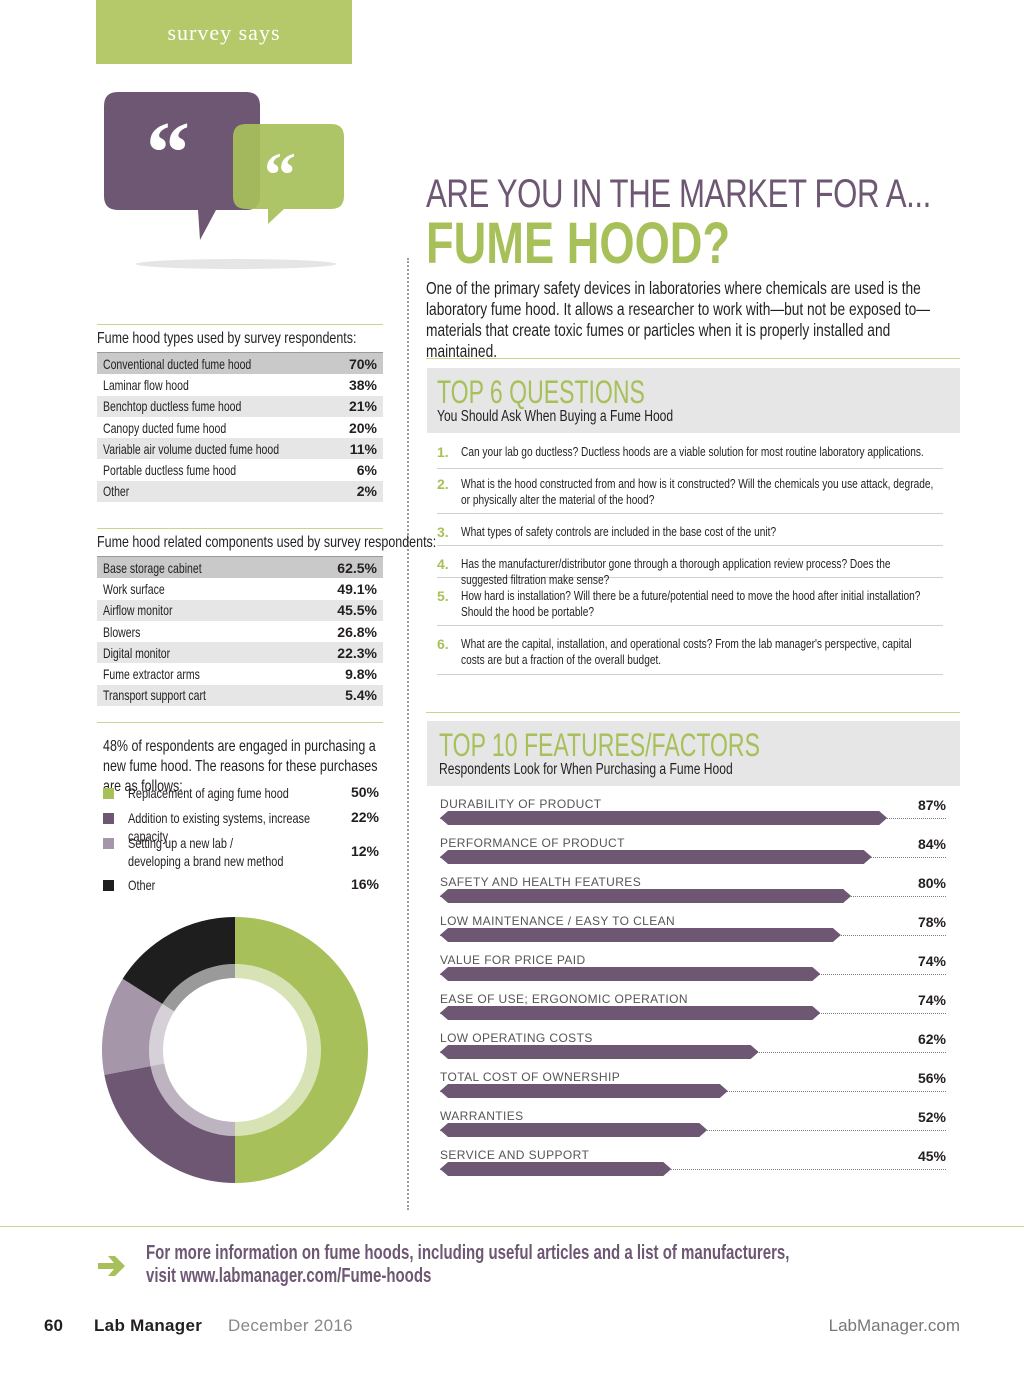 Image resolution: width=1024 pixels, height=1376 pixels. What do you see at coordinates (290, 1325) in the screenshot?
I see `issue-date: December 2016` at bounding box center [290, 1325].